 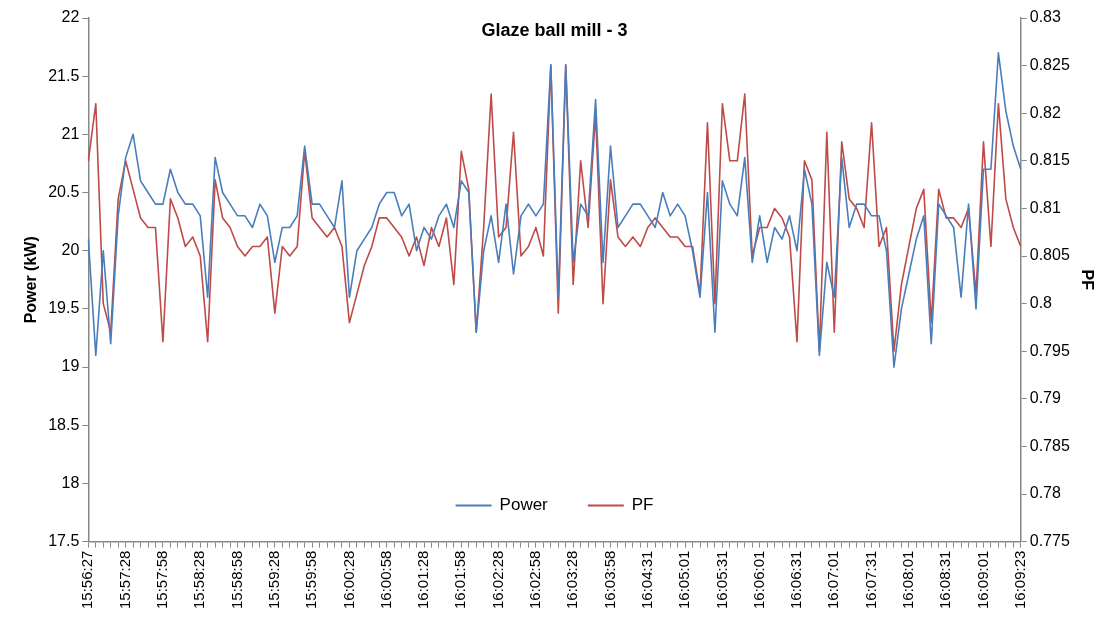 What do you see at coordinates (199, 579) in the screenshot?
I see `x-tick-label: 15:58:28` at bounding box center [199, 579].